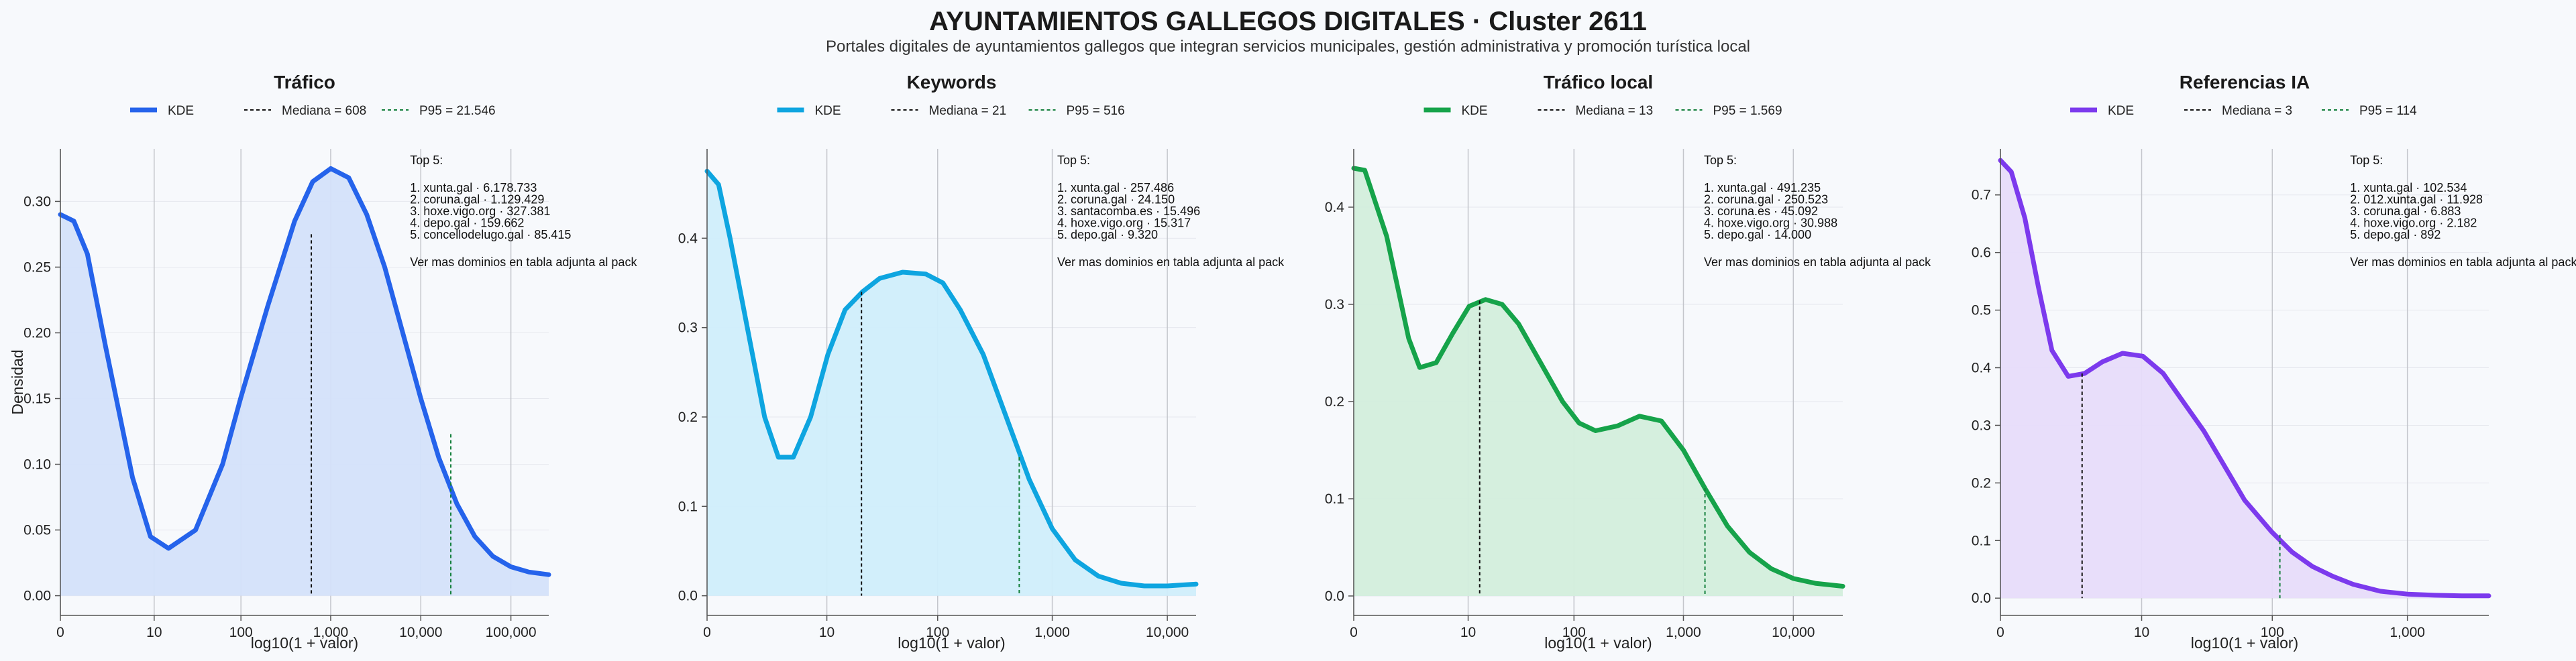 Image resolution: width=2576 pixels, height=661 pixels. What do you see at coordinates (2243, 111) in the screenshot?
I see `legend: KDE Mediana = 3 P95 = 114` at bounding box center [2243, 111].